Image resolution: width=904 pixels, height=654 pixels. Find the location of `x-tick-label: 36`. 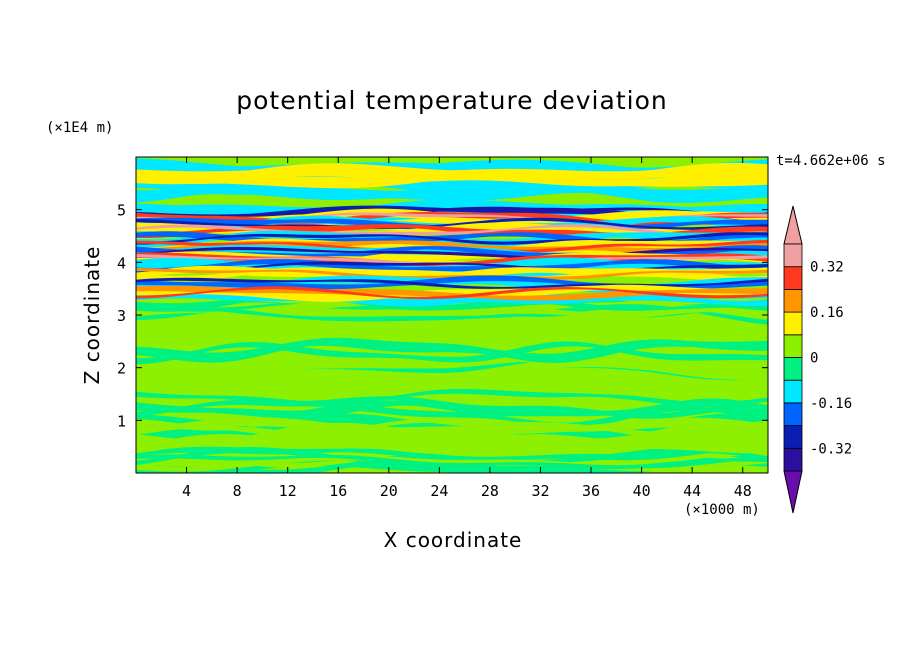

x-tick-label: 36 is located at coordinates (591, 491).